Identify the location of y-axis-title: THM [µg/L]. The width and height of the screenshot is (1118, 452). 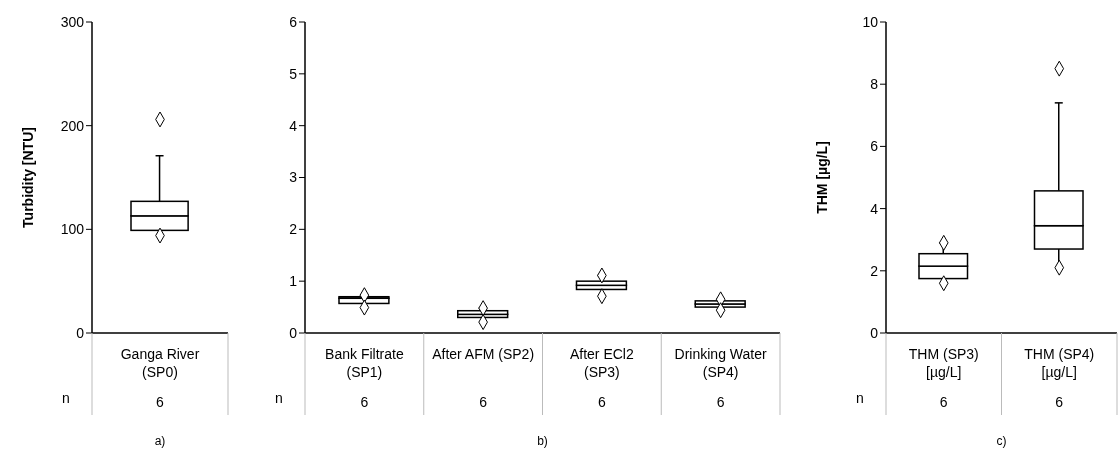
(821, 177).